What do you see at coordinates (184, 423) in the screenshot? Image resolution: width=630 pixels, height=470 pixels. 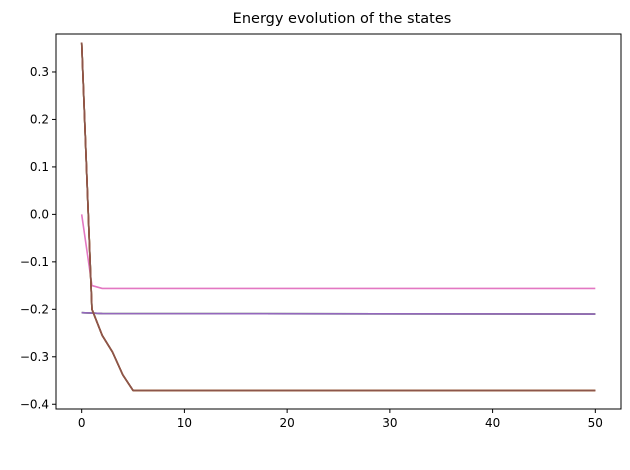 I see `x-tick-label: 10` at bounding box center [184, 423].